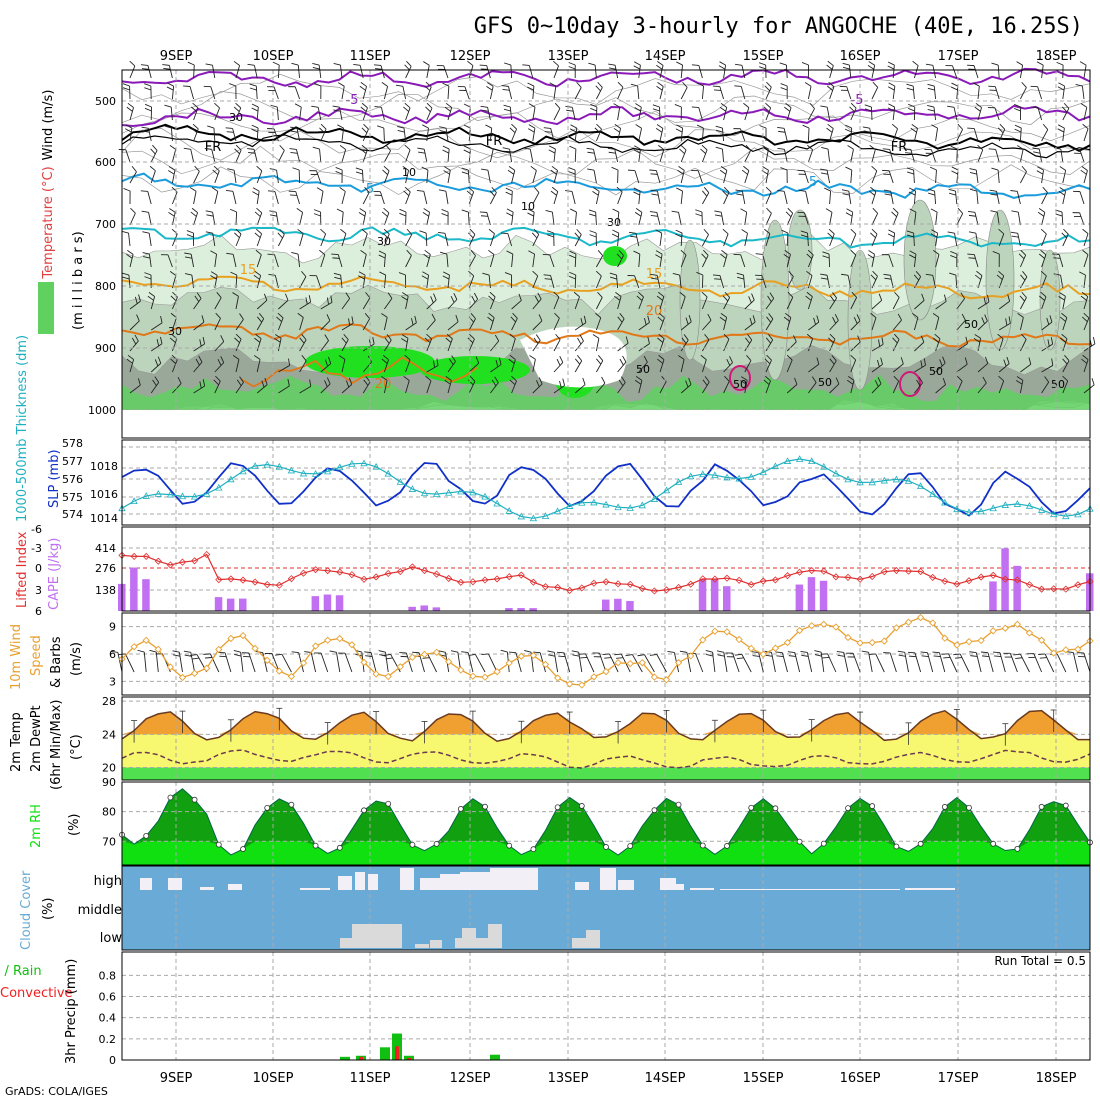 The height and width of the screenshot is (1100, 1100). Describe the element at coordinates (383, 384) in the screenshot. I see `isotherm-label: 20` at that location.